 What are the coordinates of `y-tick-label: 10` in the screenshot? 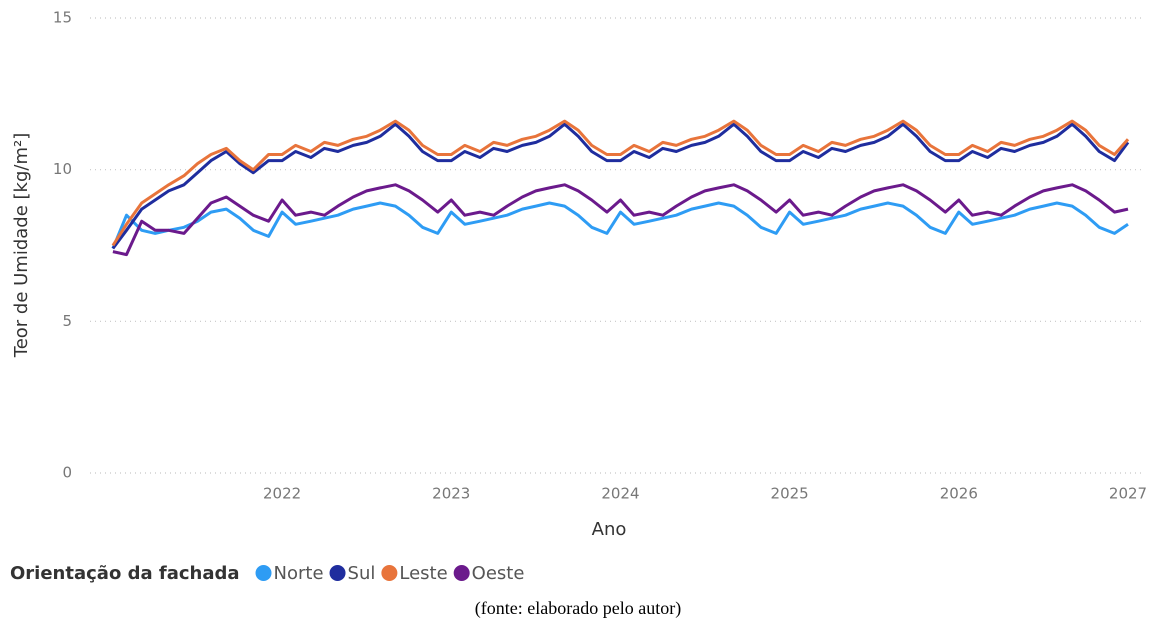 It's located at (62, 169).